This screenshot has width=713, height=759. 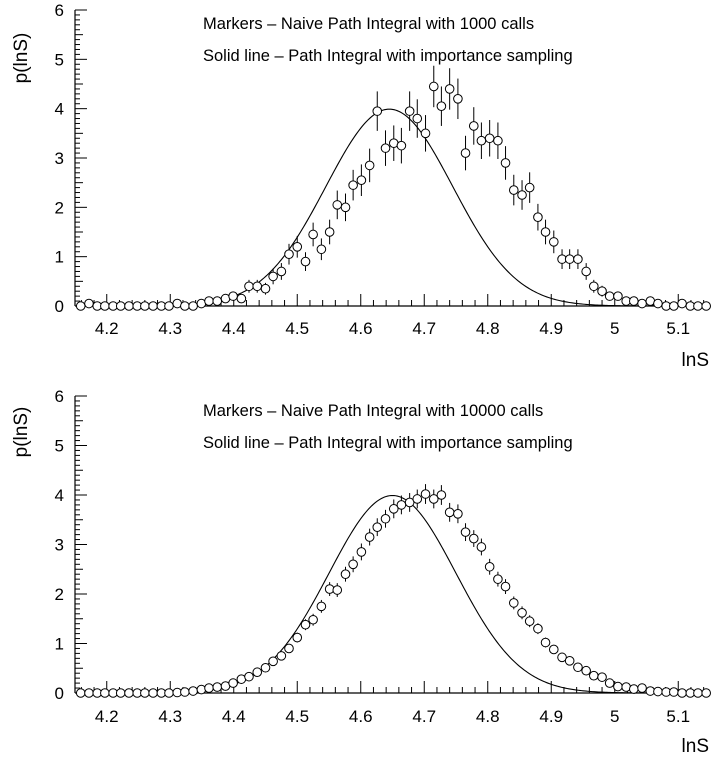 What do you see at coordinates (59, 158) in the screenshot?
I see `y-tick-label: 3` at bounding box center [59, 158].